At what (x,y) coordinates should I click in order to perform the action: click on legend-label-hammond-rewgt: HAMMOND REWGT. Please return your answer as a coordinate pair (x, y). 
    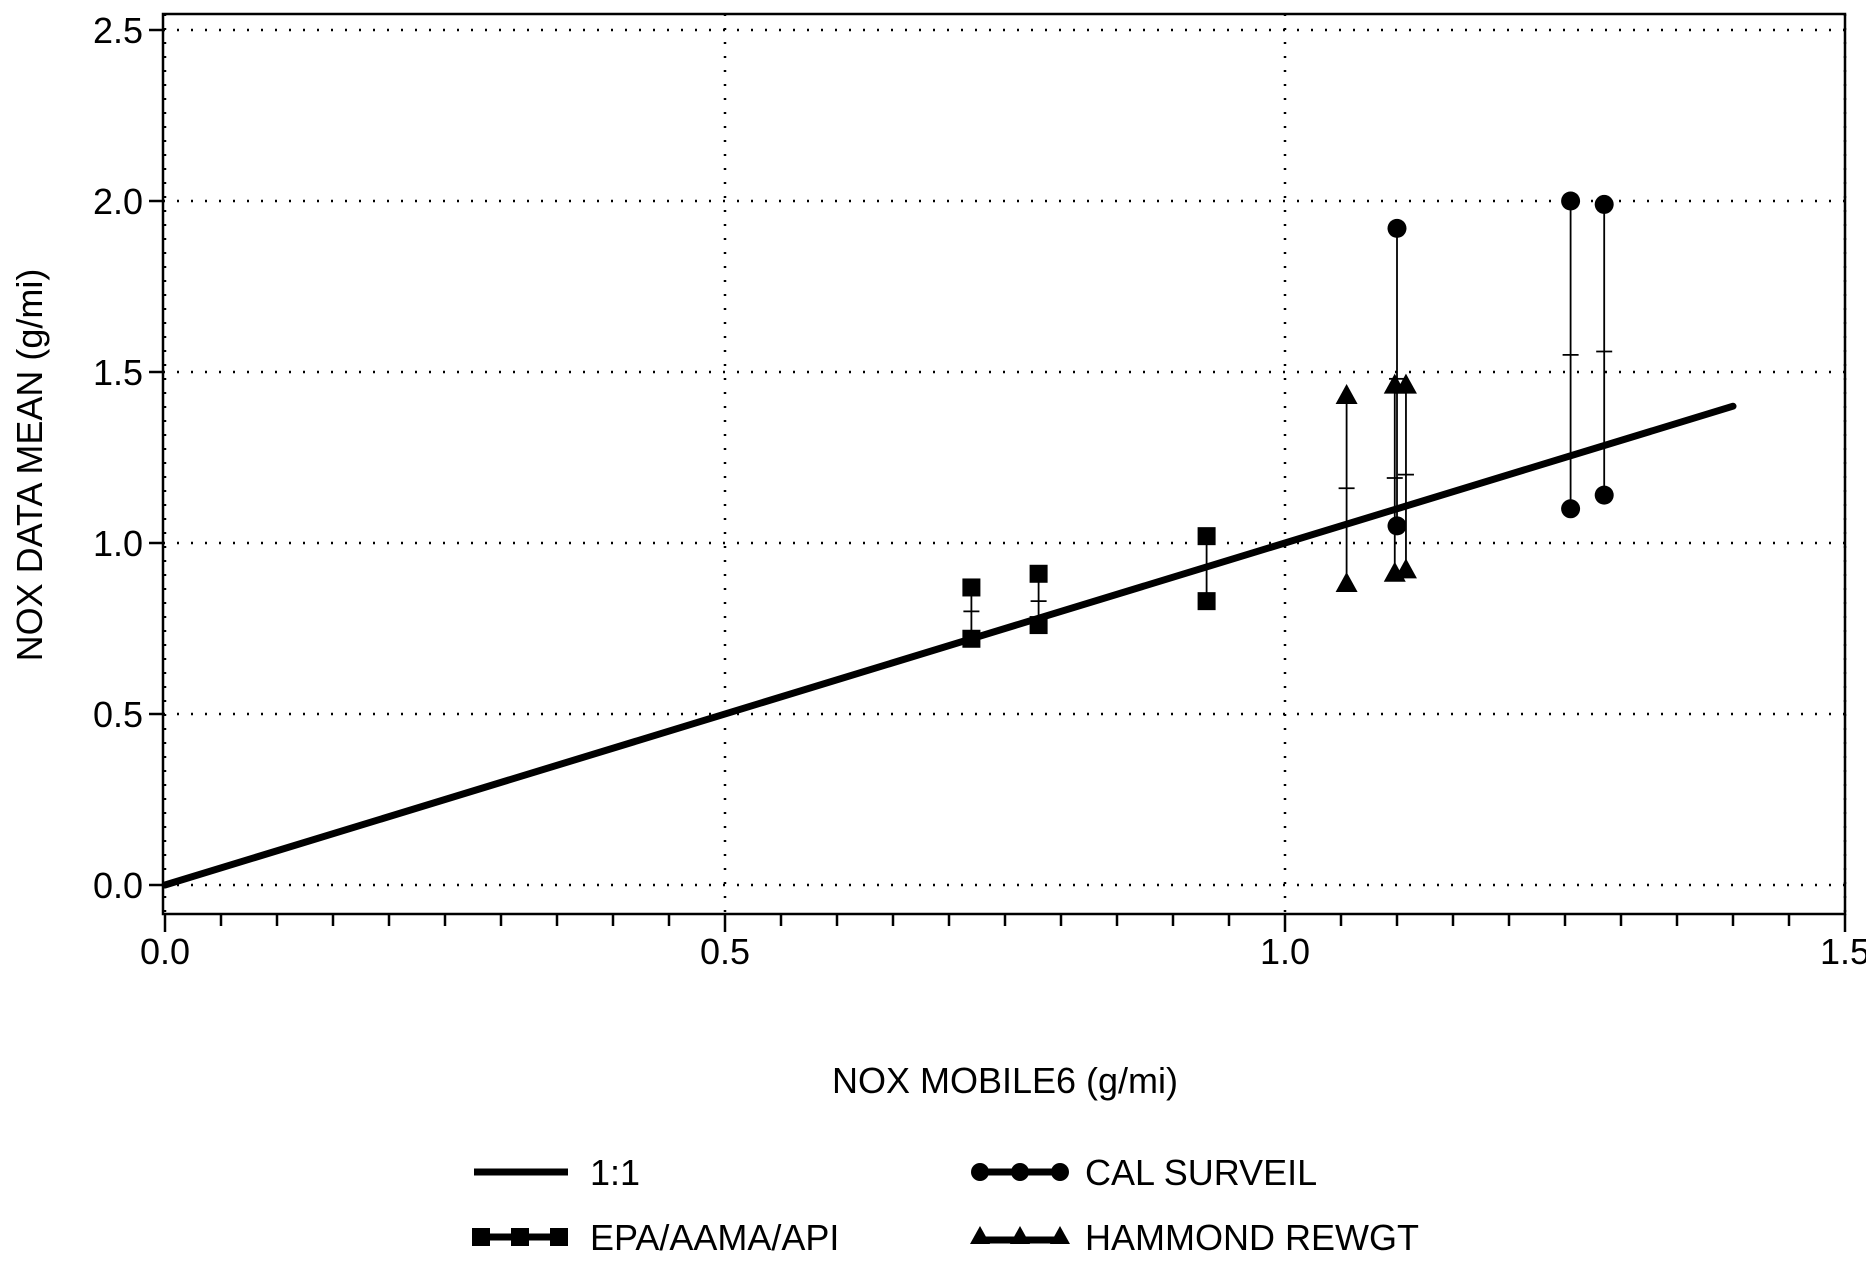
    Looking at the image, I should click on (1252, 1237).